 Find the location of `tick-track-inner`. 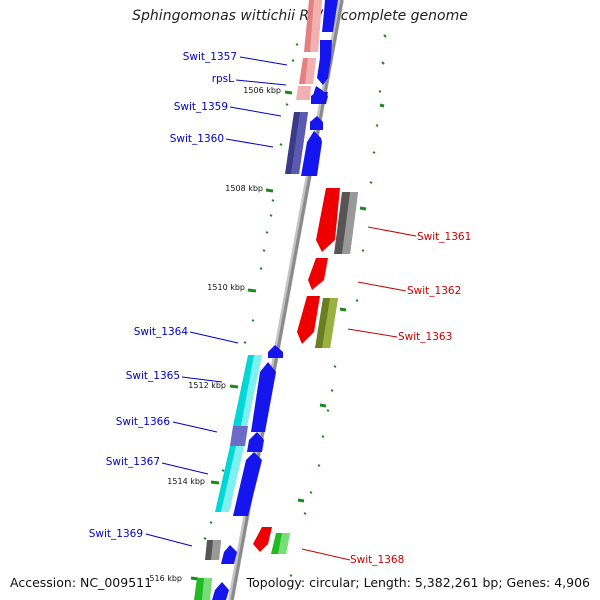

tick-track-inner is located at coordinates (251, 291).